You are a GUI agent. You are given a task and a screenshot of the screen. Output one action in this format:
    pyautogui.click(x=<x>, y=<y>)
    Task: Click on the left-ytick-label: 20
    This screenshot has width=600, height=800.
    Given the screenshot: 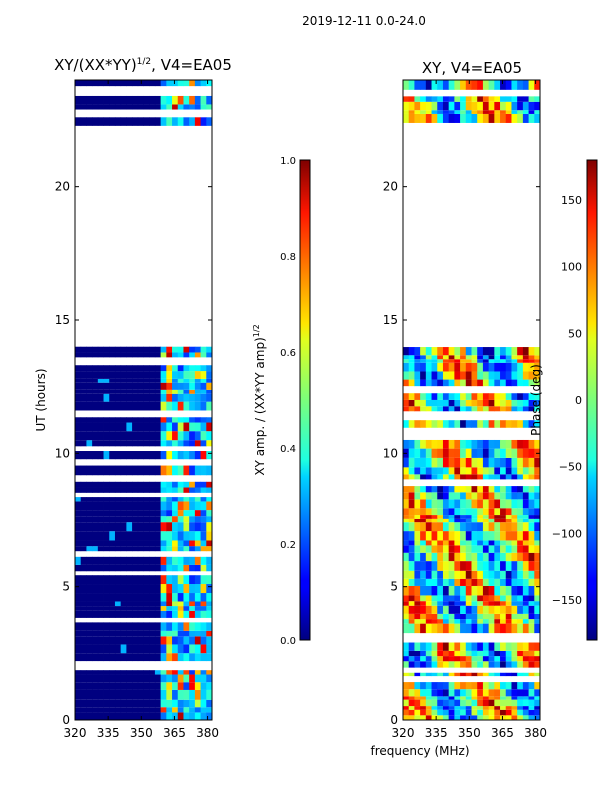 What is the action you would take?
    pyautogui.click(x=62, y=187)
    